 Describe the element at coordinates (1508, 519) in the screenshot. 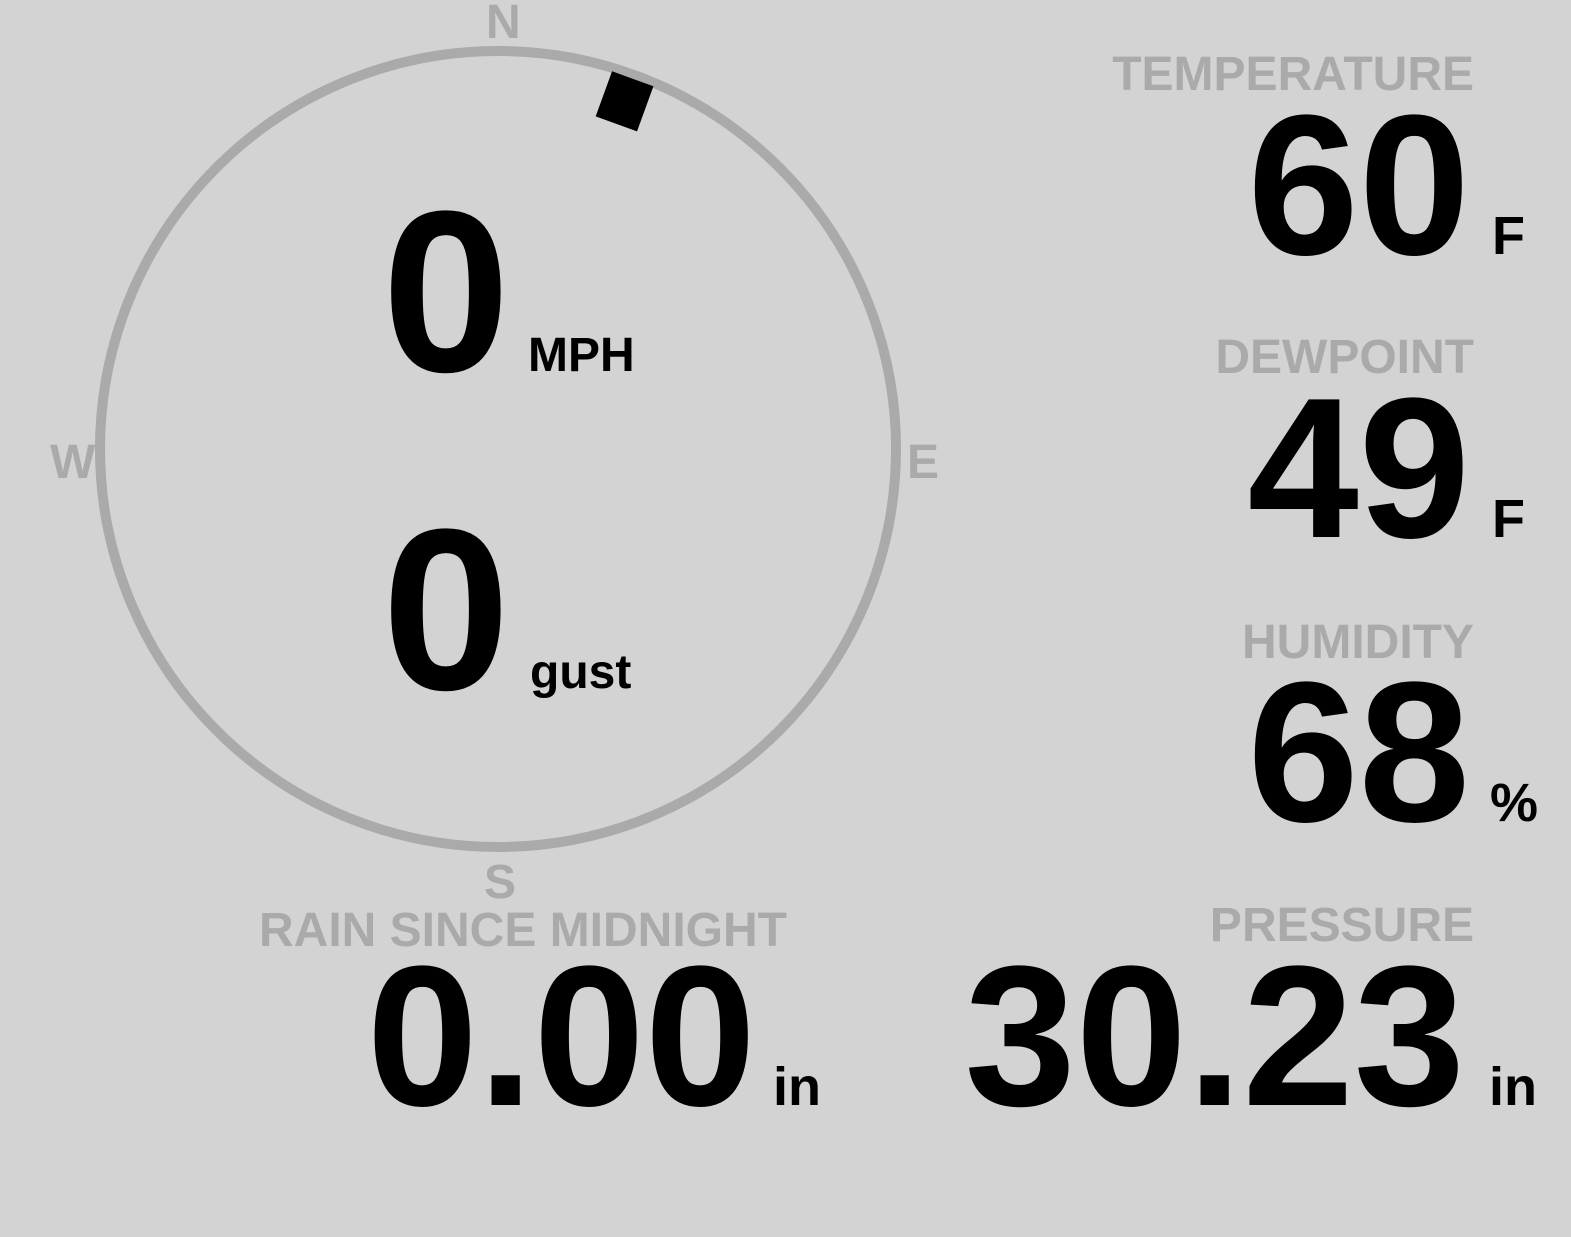

I see `dewpoint-unit: F` at that location.